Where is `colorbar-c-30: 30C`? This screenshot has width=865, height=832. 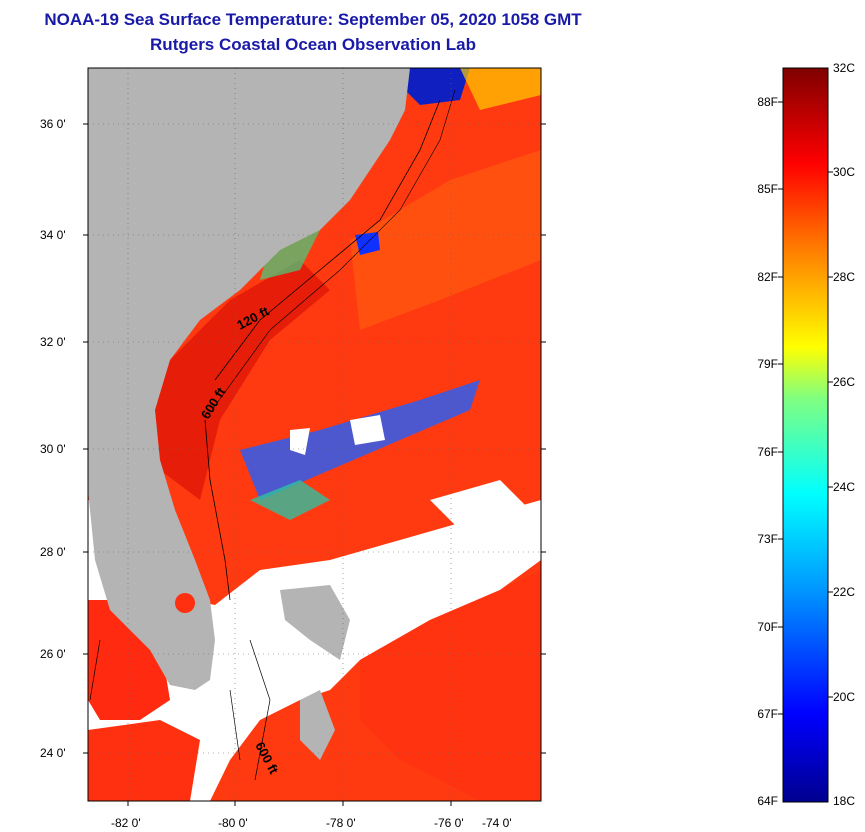 colorbar-c-30: 30C is located at coordinates (844, 172).